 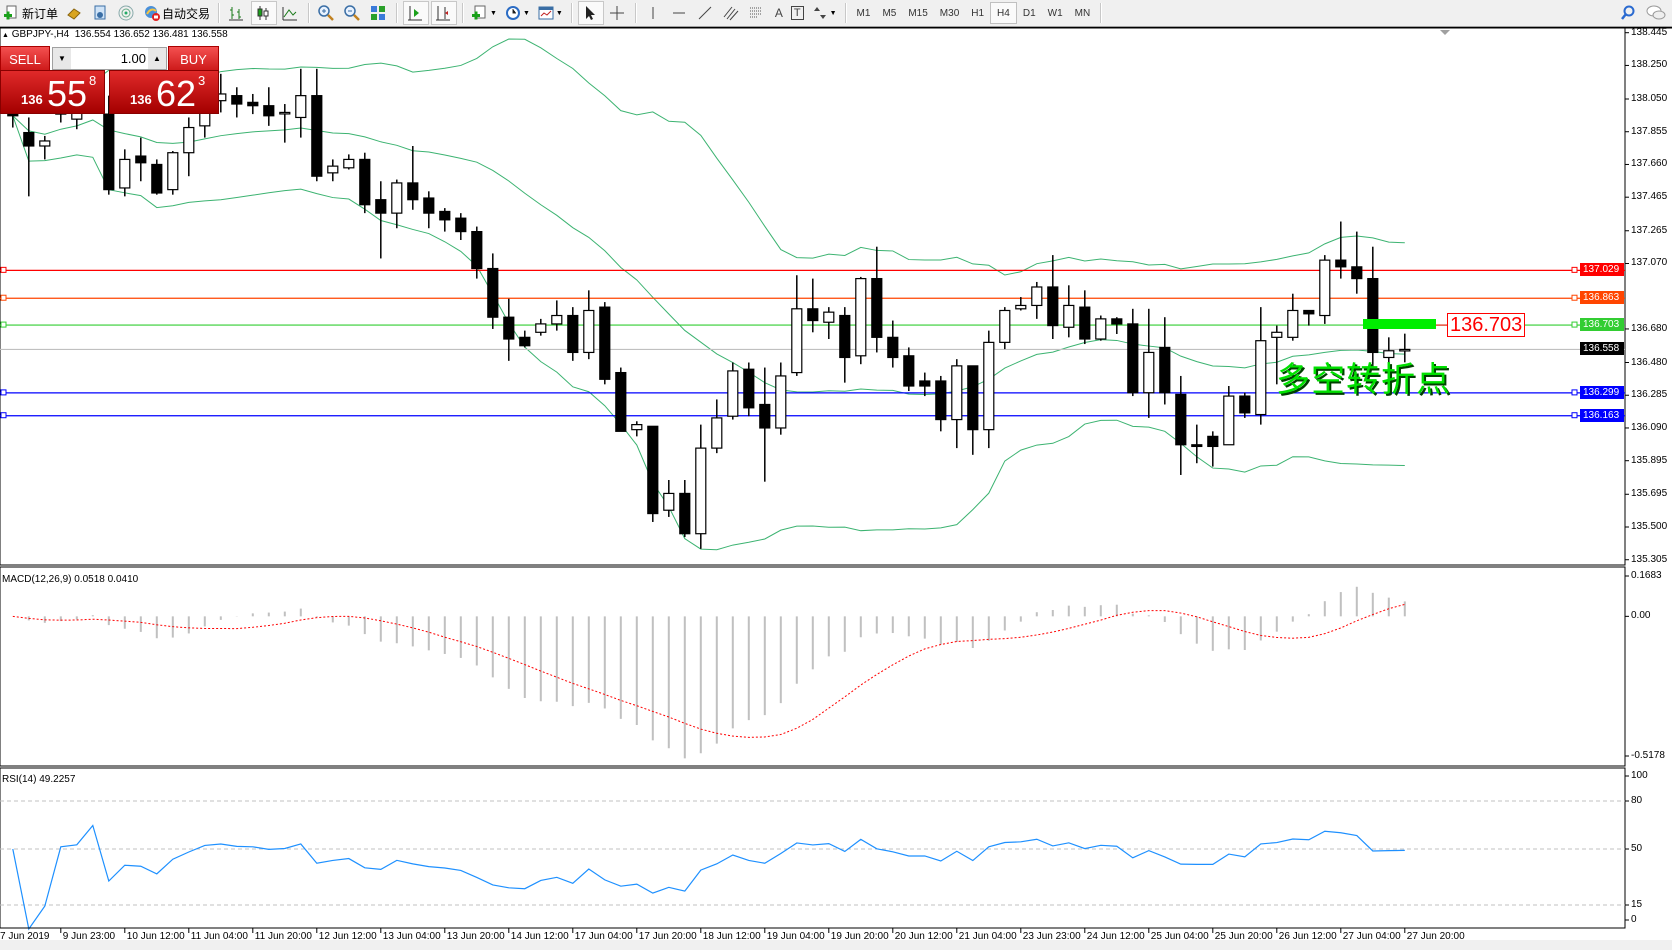 What do you see at coordinates (40, 34) in the screenshot?
I see `symbol-label: GBPJPY-,H4` at bounding box center [40, 34].